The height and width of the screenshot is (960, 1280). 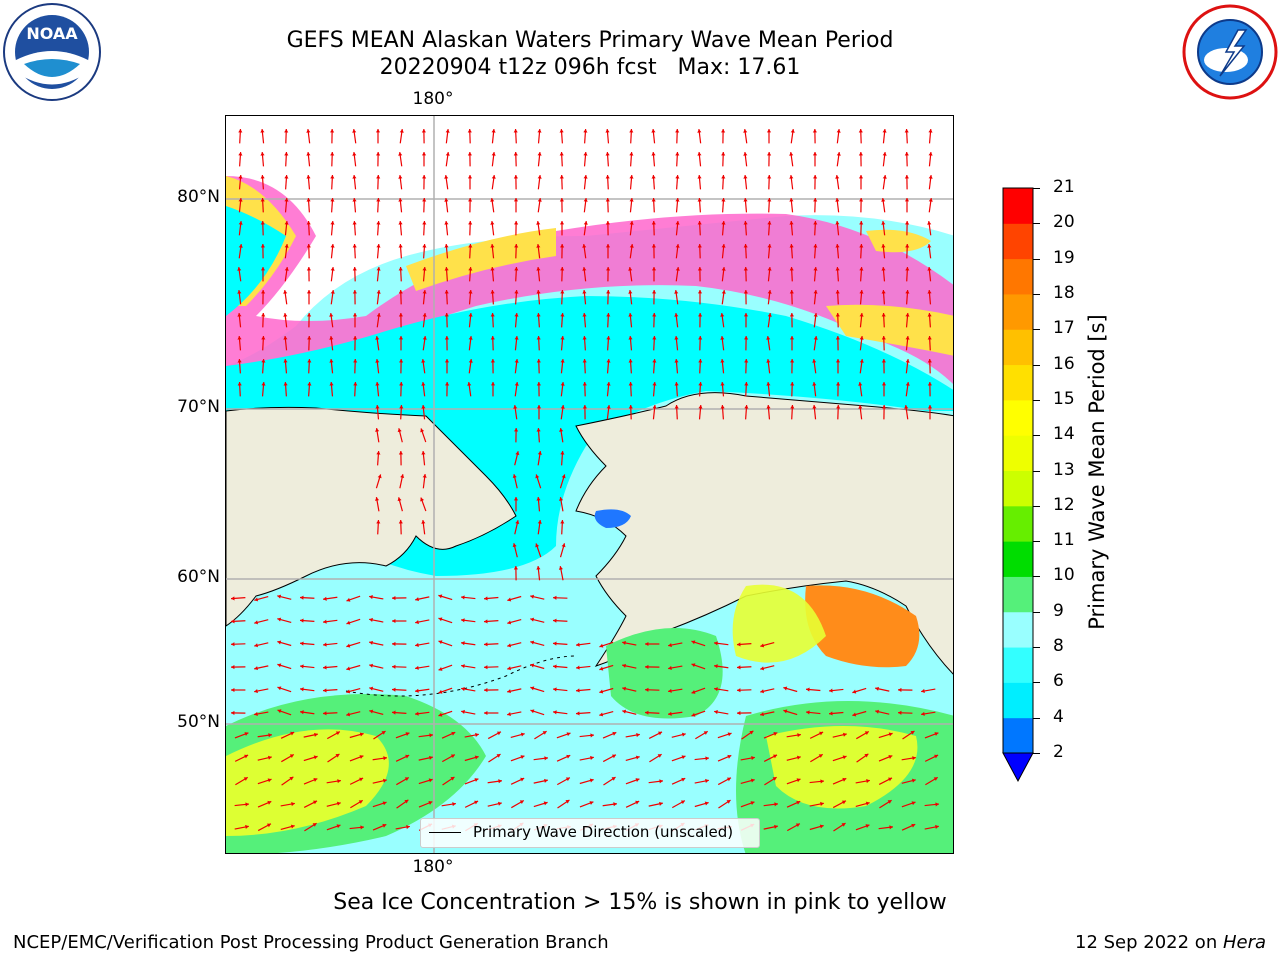 I want to click on colorbar-tick-label: 14, so click(x=1064, y=434).